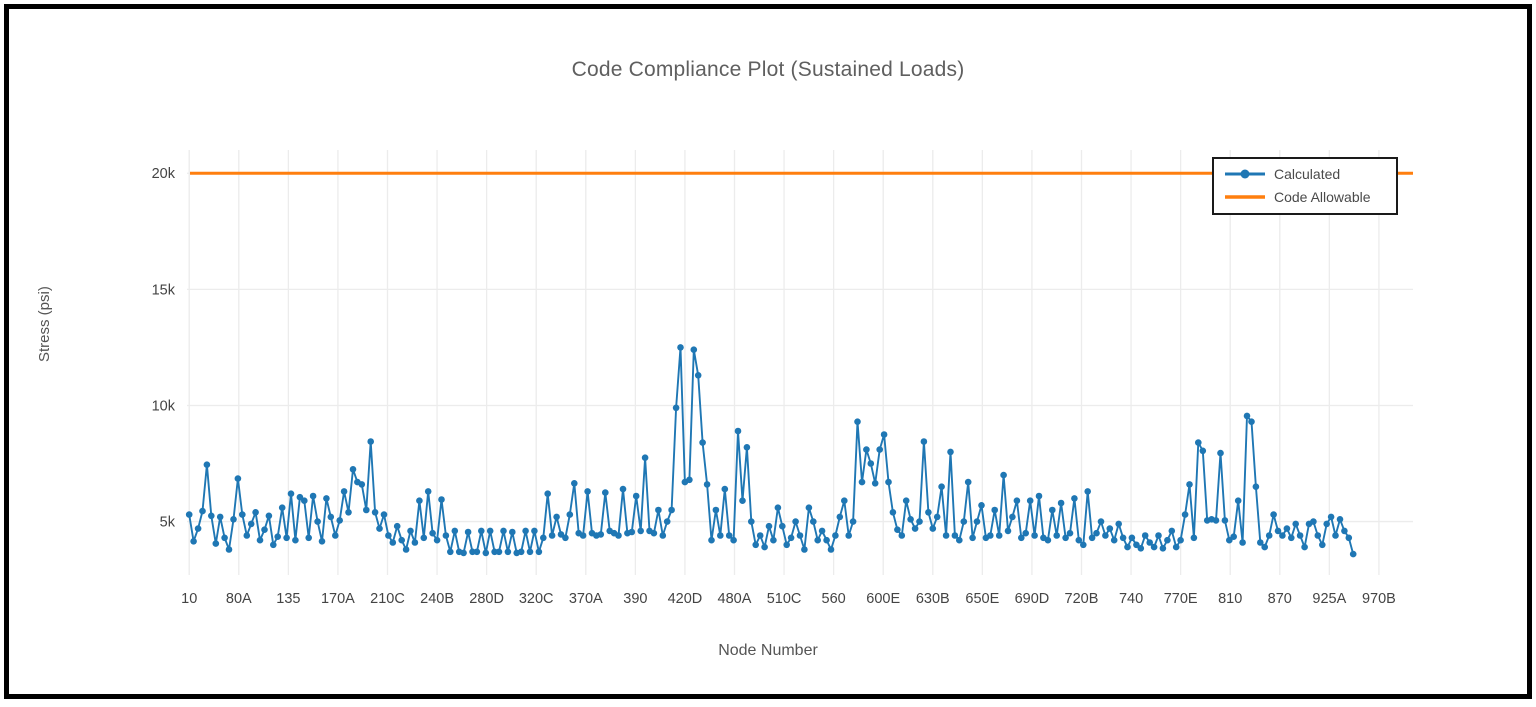 The width and height of the screenshot is (1536, 707). Describe the element at coordinates (1305, 197) in the screenshot. I see `legend-item-code-allowable: Code Allowable` at that location.